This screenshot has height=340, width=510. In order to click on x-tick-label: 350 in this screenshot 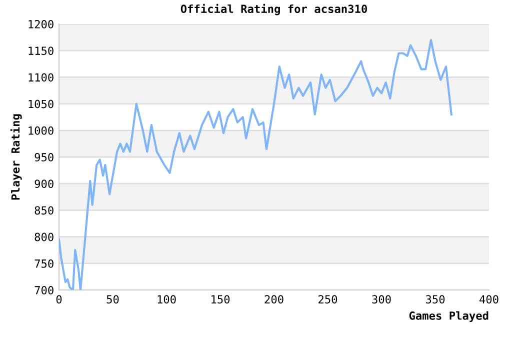, I will do `click(435, 299)`.